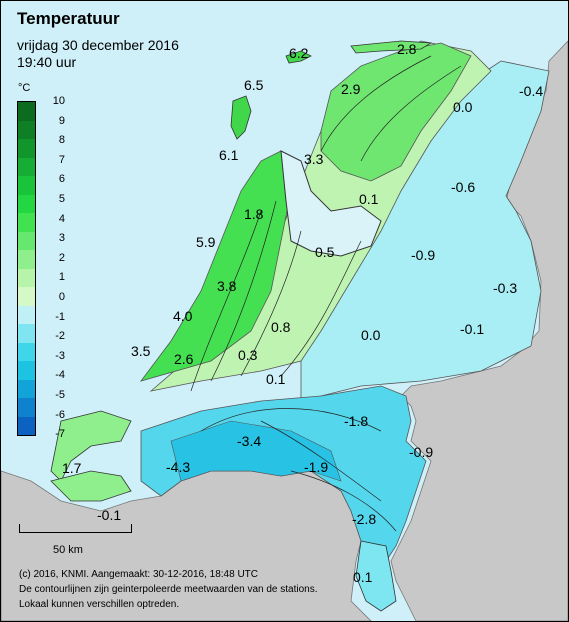 This screenshot has height=622, width=569. I want to click on station-value: 0.8, so click(281, 327).